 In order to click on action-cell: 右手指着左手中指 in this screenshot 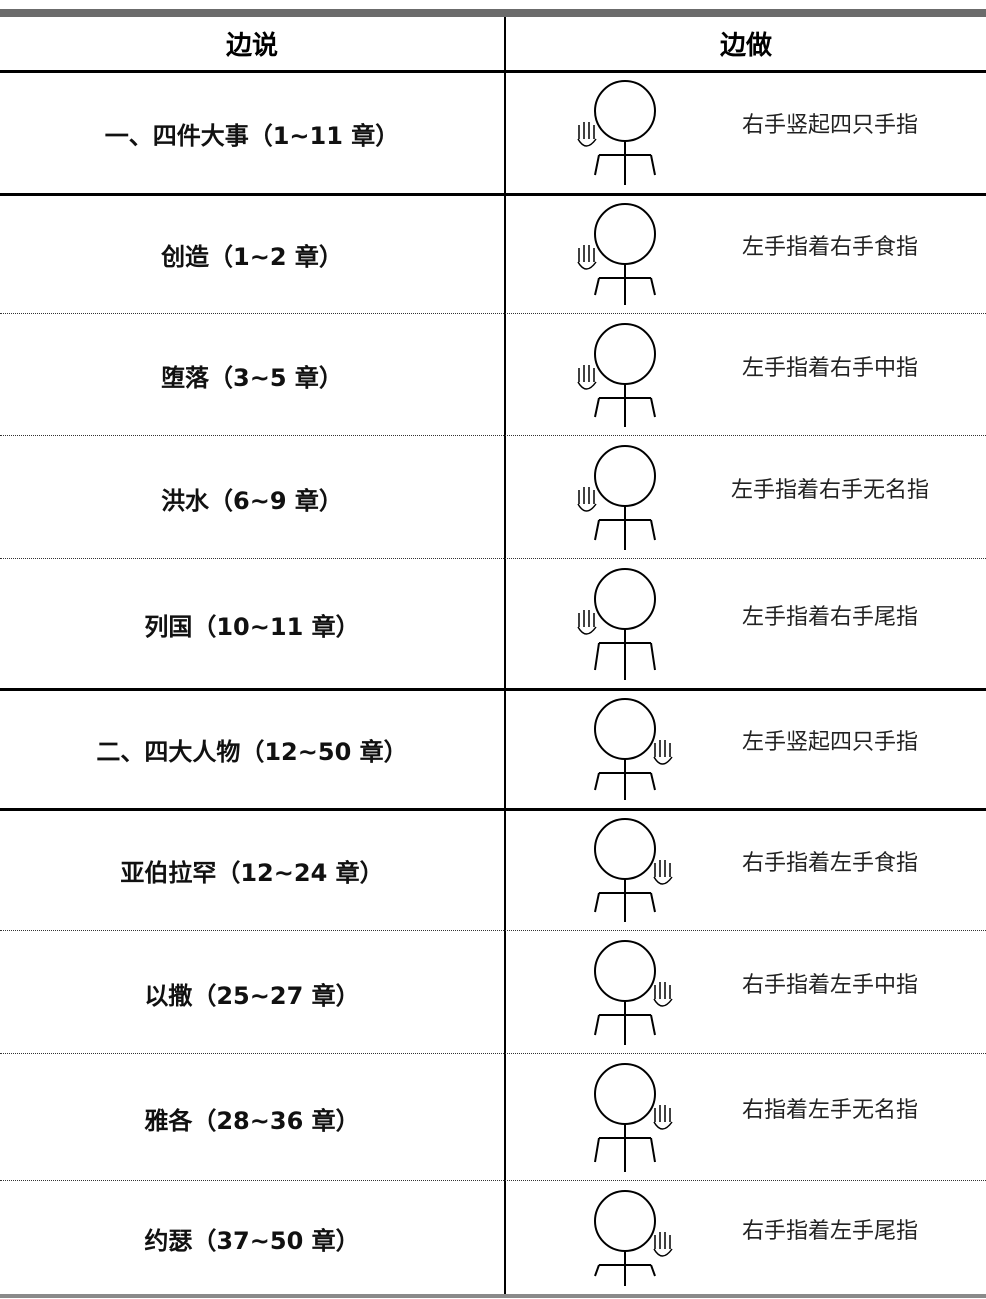, I will do `click(829, 985)`.